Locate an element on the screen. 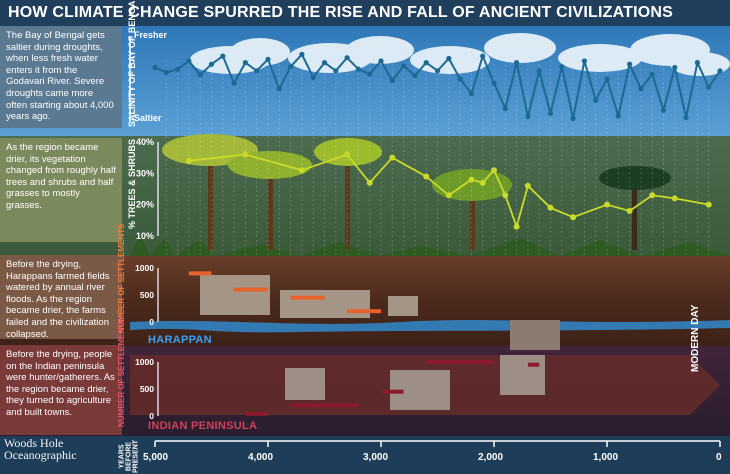  vegetation-tick-label: 20% is located at coordinates (145, 205).